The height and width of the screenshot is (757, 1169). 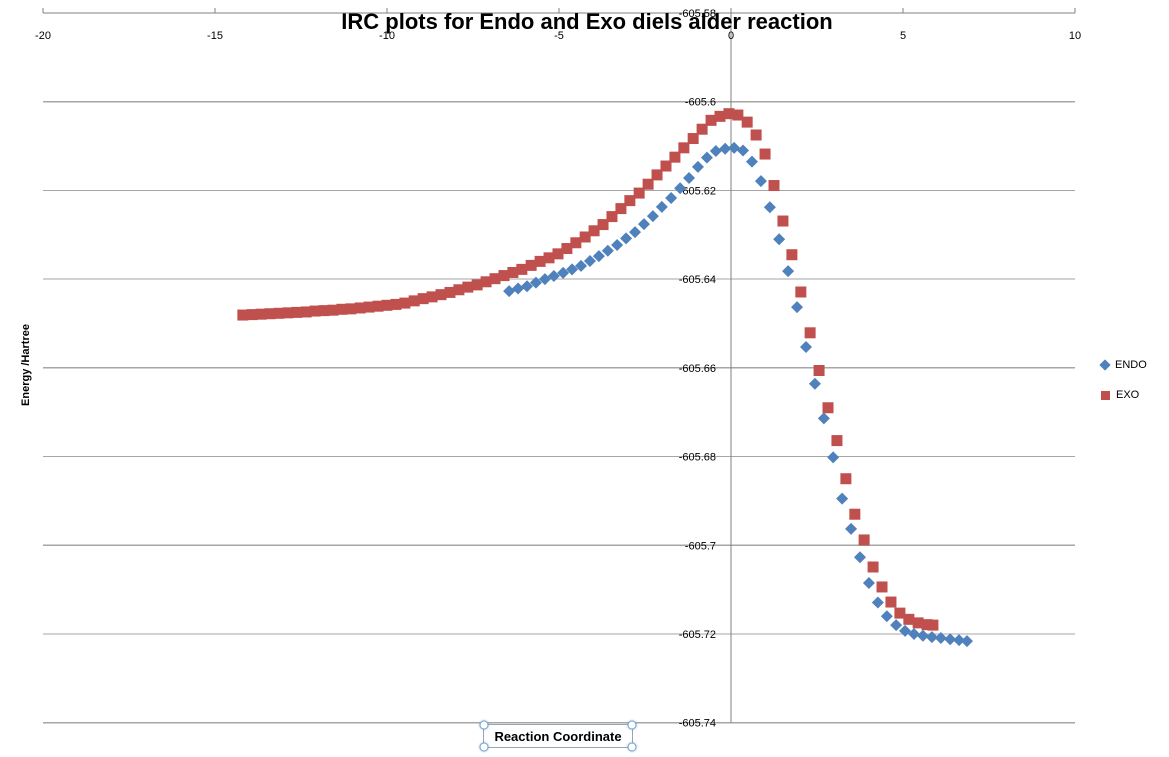 What do you see at coordinates (43, 36) in the screenshot?
I see `x-tick-label: -20` at bounding box center [43, 36].